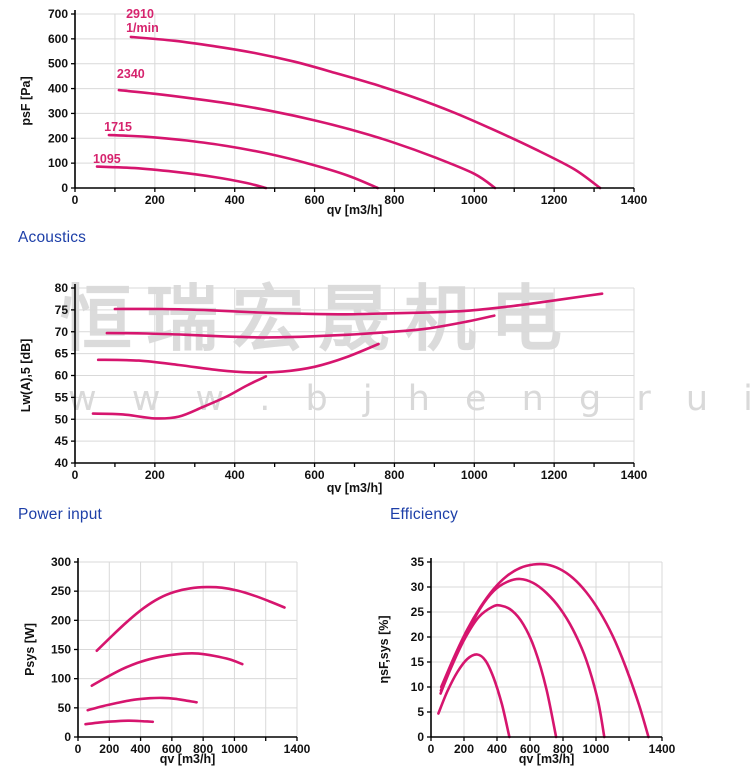 This screenshot has width=750, height=781. I want to click on y-tick-label: 30, so click(418, 587).